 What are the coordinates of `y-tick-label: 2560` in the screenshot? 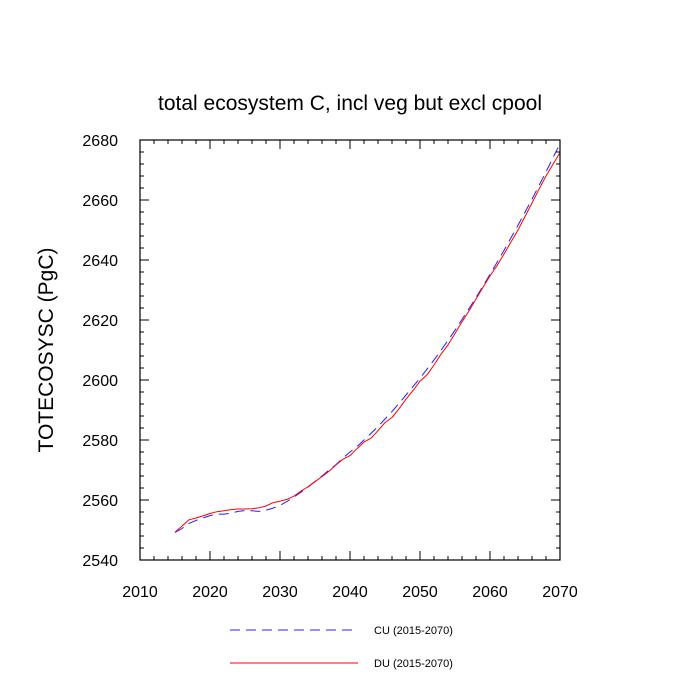 It's located at (100, 501).